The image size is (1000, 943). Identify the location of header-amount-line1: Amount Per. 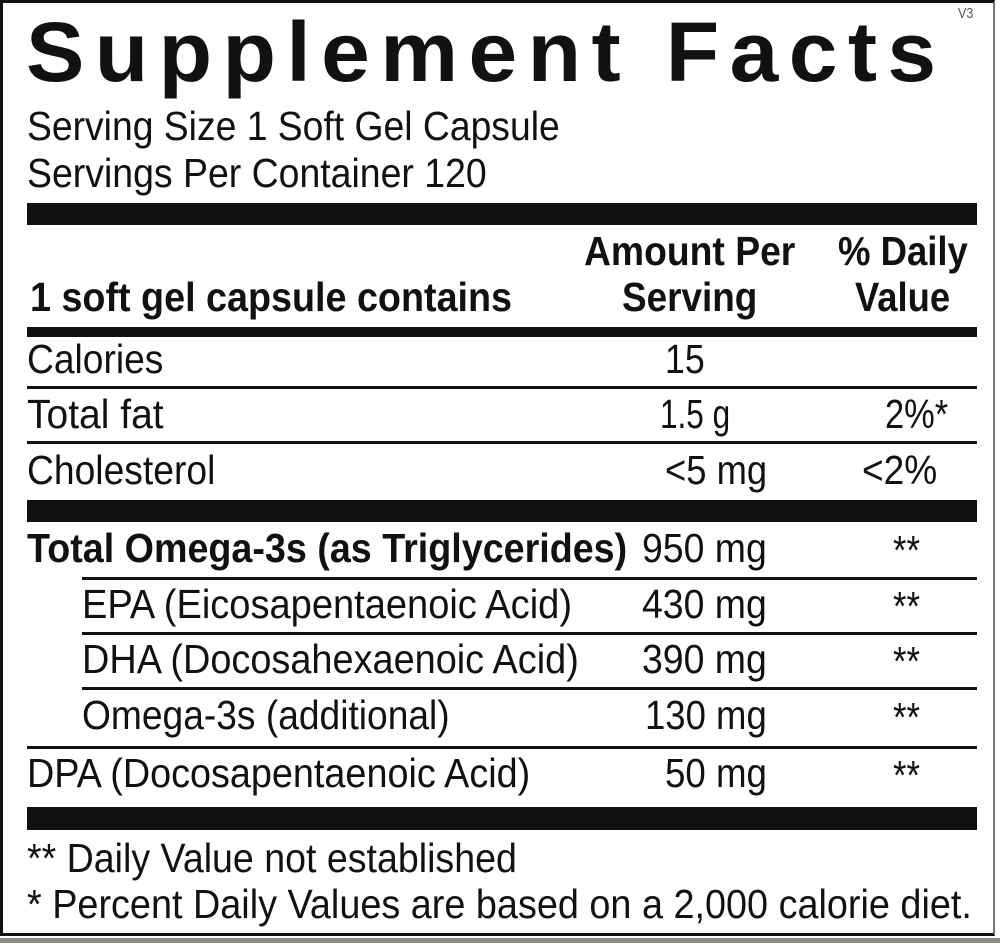
(690, 251).